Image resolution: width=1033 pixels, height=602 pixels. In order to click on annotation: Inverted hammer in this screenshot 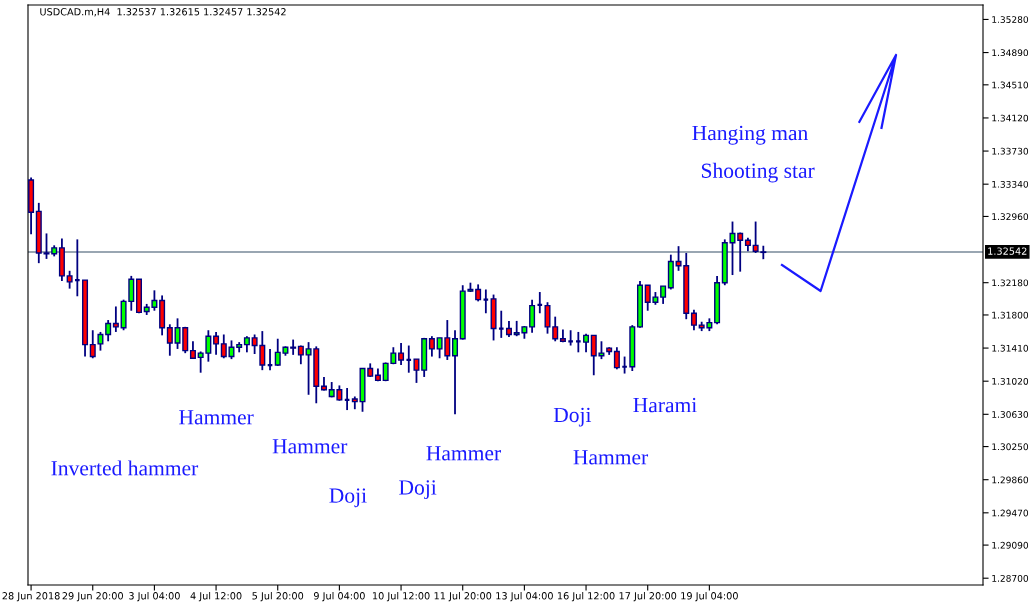, I will do `click(125, 468)`.